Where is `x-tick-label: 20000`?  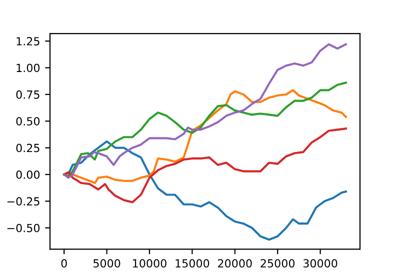 x-tick-label: 20000 is located at coordinates (235, 263).